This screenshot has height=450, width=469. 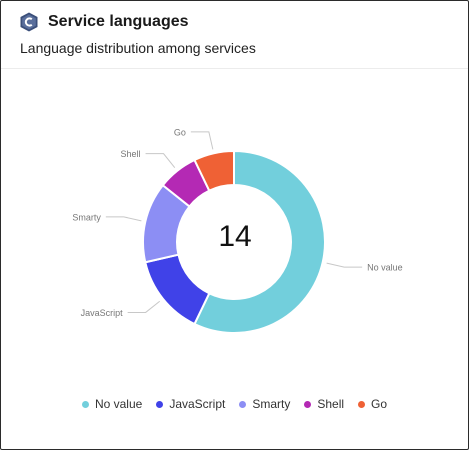 I want to click on legend-item-go: Go, so click(x=372, y=404).